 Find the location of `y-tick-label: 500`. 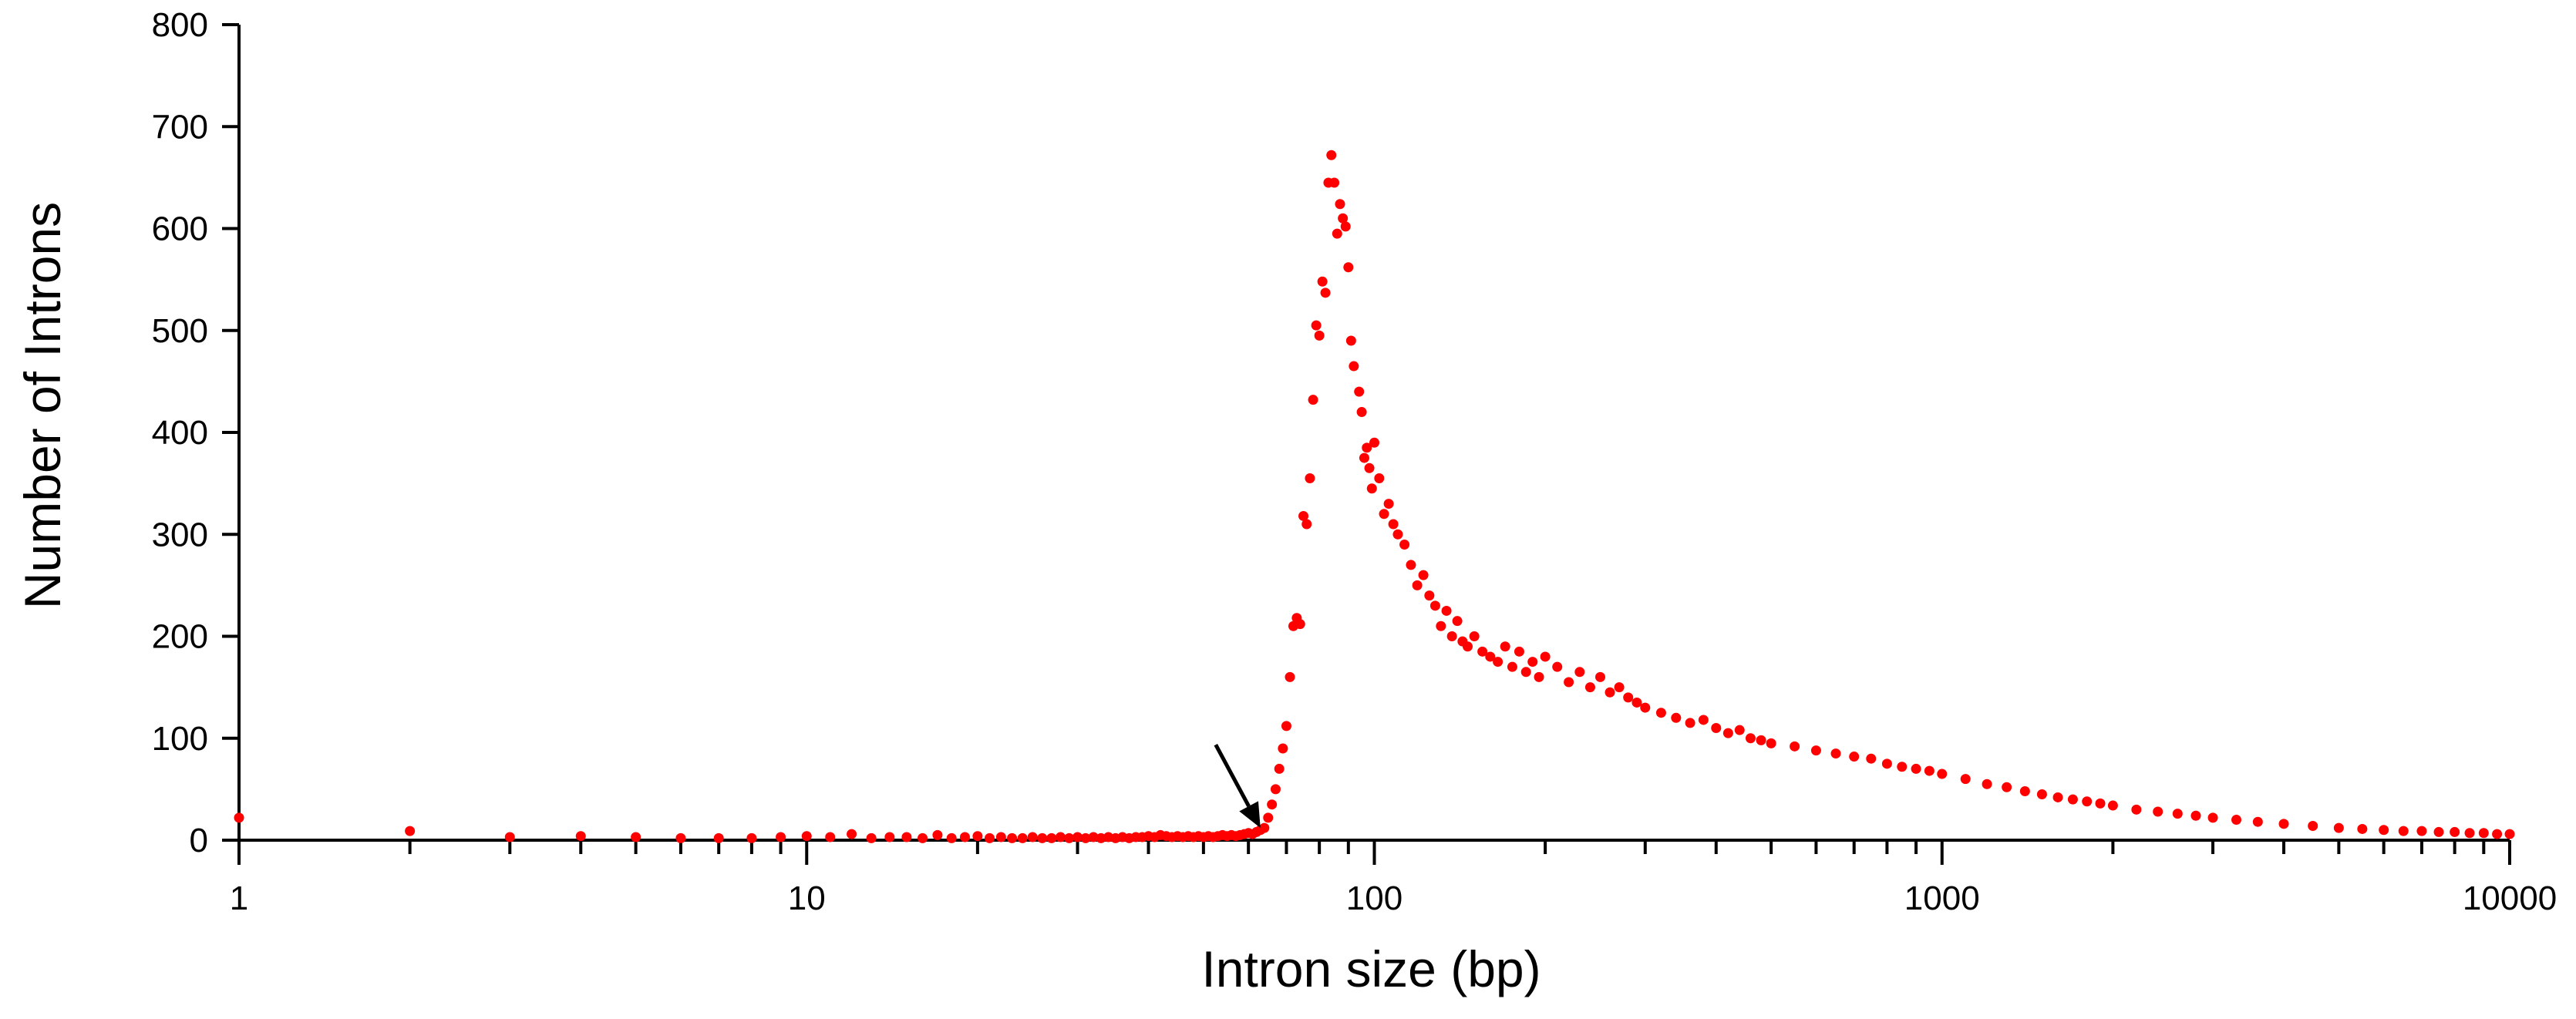

y-tick-label: 500 is located at coordinates (180, 331).